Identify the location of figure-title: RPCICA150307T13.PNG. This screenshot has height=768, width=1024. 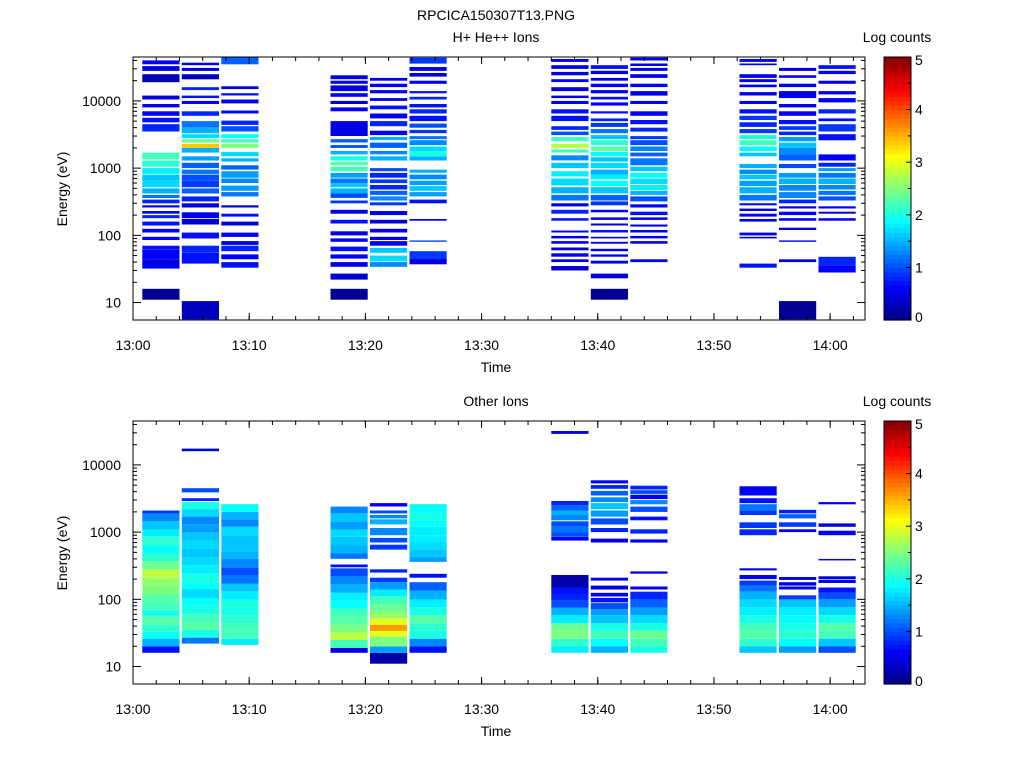
(496, 15).